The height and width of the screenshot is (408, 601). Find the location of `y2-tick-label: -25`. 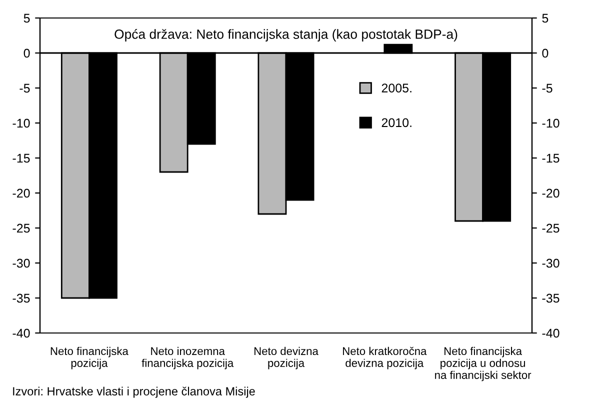

y2-tick-label: -25 is located at coordinates (551, 228).